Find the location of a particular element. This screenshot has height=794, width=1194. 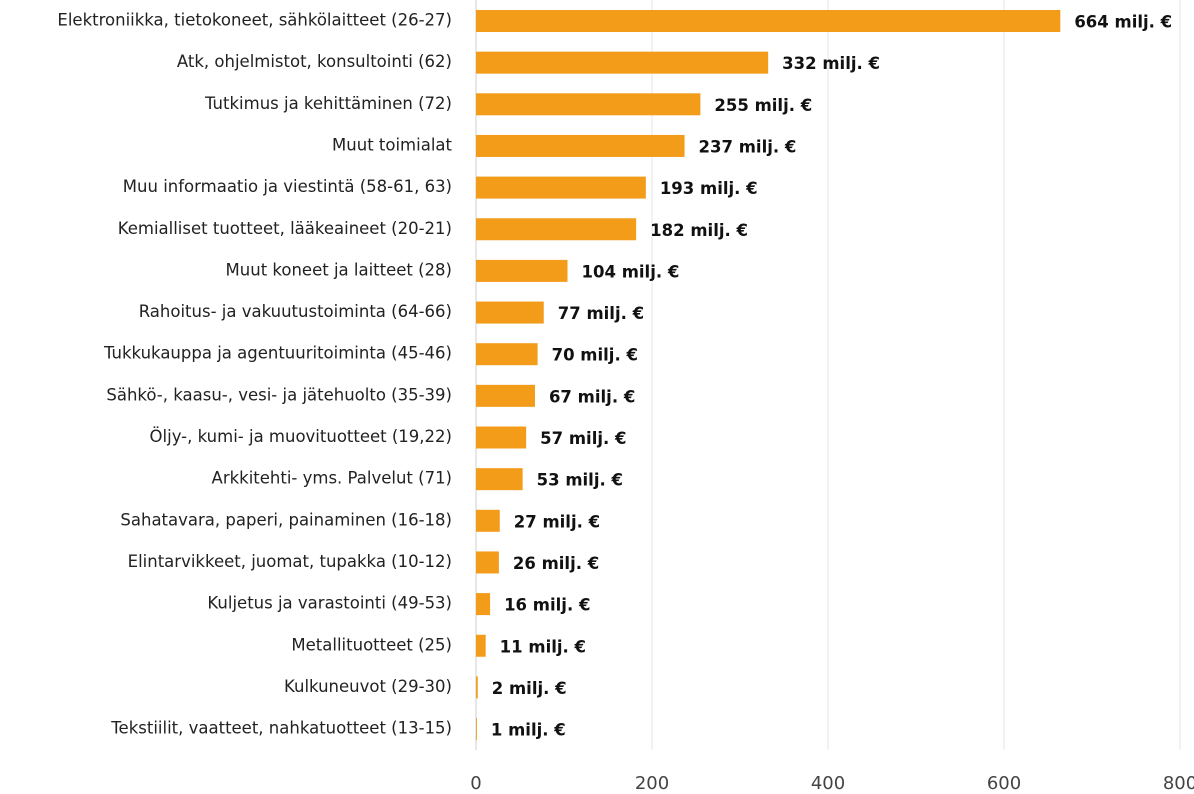

category-label: Kulkuneuvot (29-30) is located at coordinates (368, 686).